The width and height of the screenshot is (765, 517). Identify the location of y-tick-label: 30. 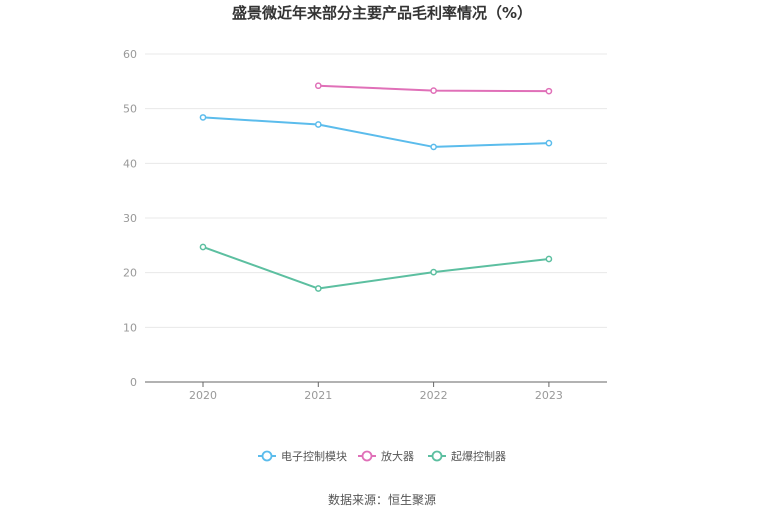
(130, 218).